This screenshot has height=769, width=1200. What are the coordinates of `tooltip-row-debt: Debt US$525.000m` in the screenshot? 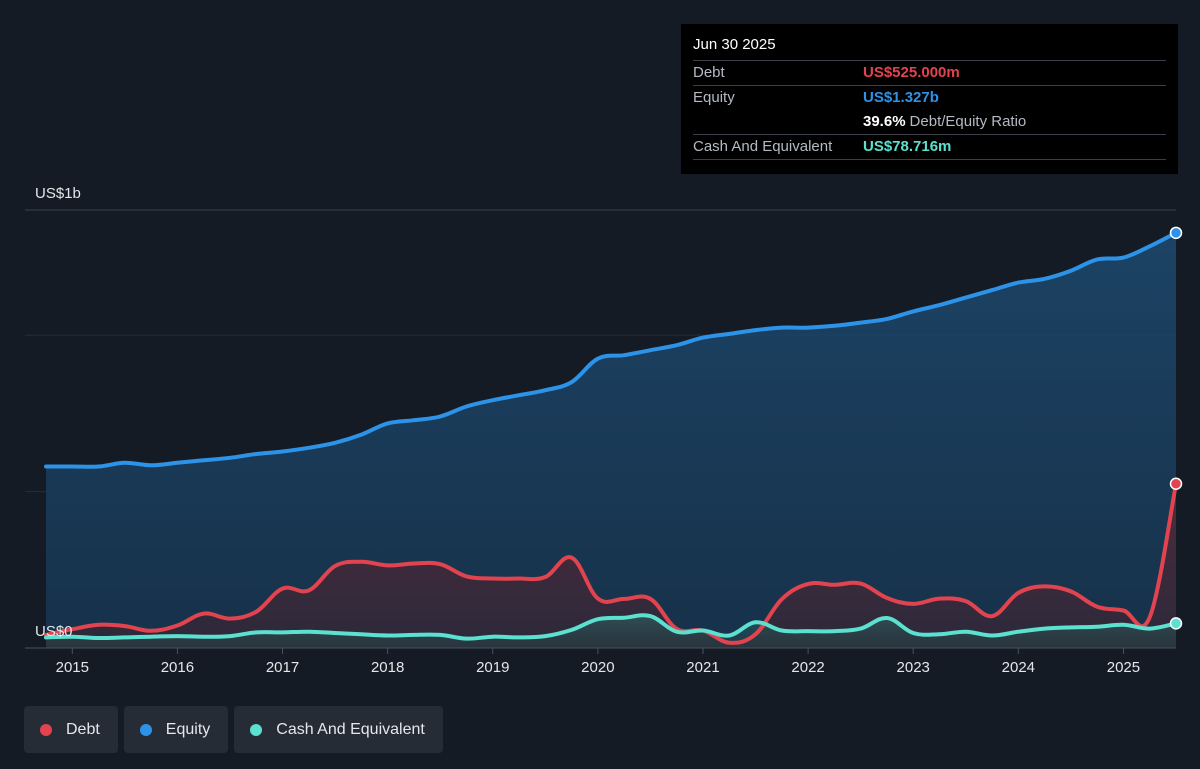 It's located at (929, 73).